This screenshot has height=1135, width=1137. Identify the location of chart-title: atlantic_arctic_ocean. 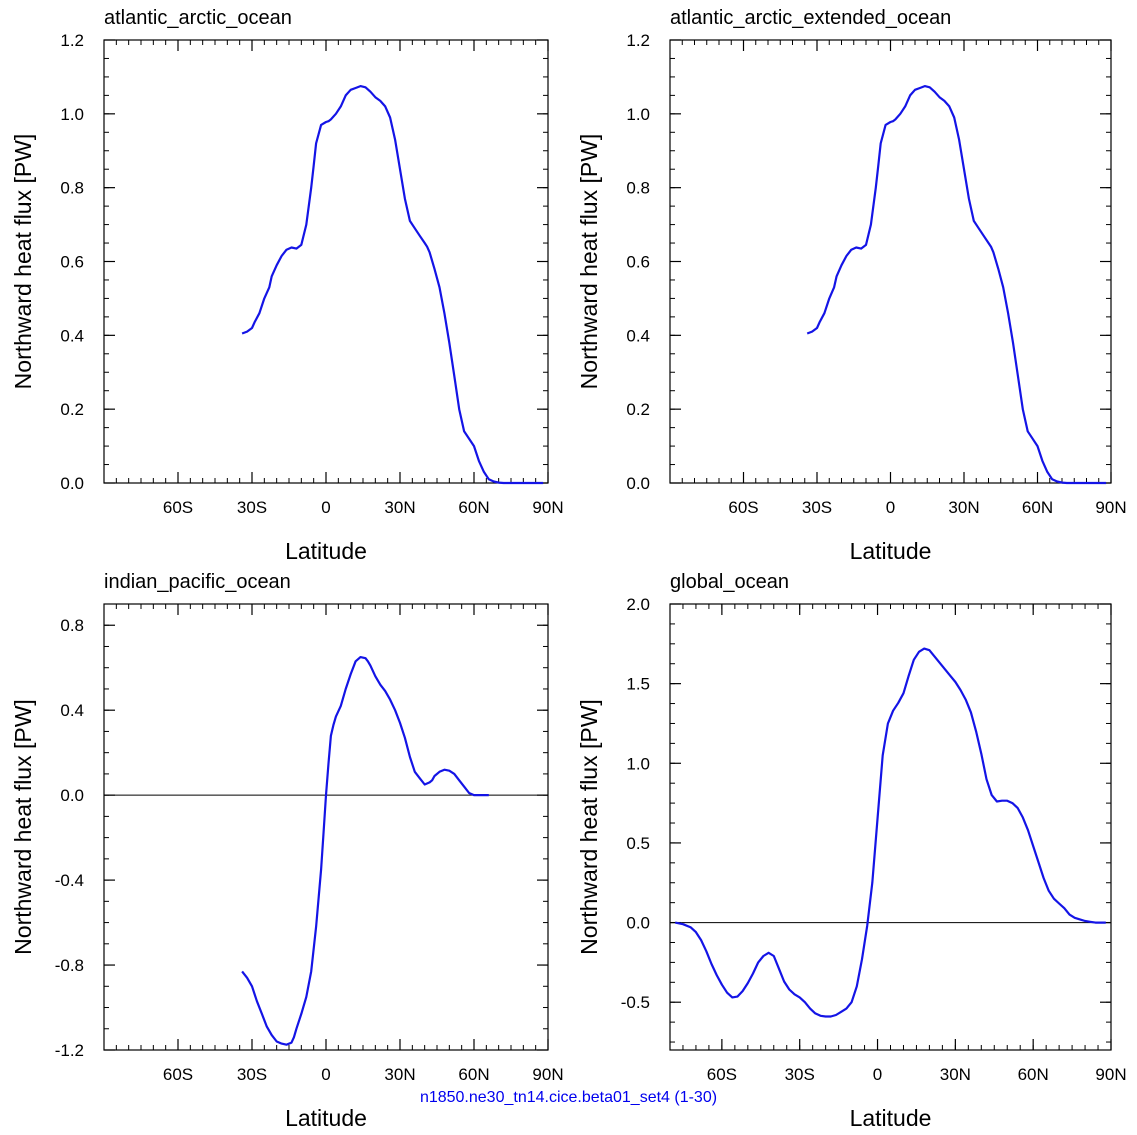
(198, 18).